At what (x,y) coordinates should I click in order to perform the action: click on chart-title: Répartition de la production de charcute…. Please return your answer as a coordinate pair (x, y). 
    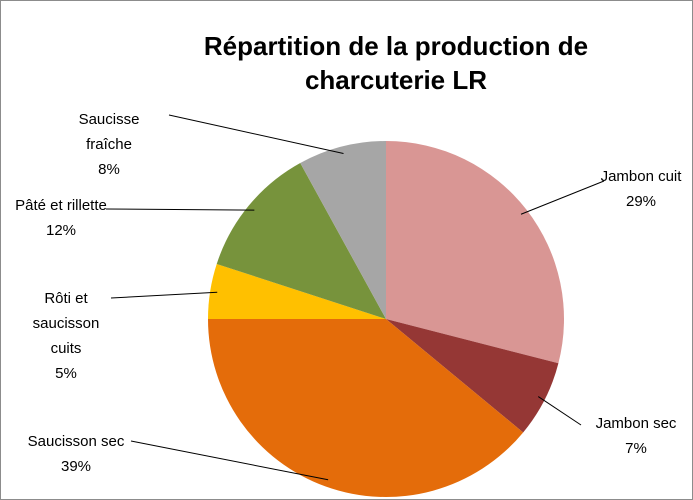
    Looking at the image, I should click on (396, 63).